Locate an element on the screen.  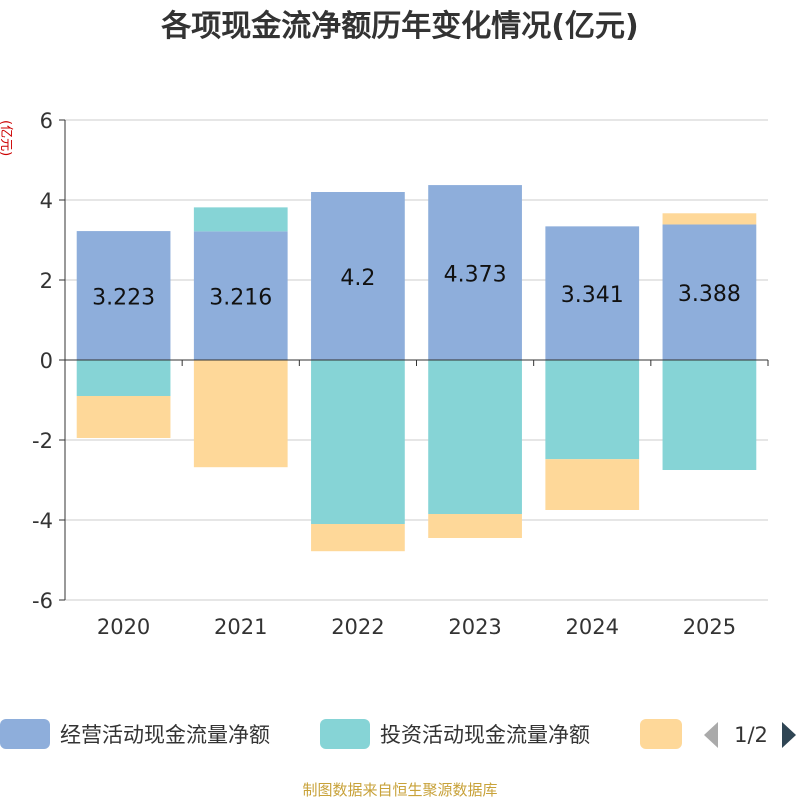
x-tick-label-2024: 2024 is located at coordinates (592, 627).